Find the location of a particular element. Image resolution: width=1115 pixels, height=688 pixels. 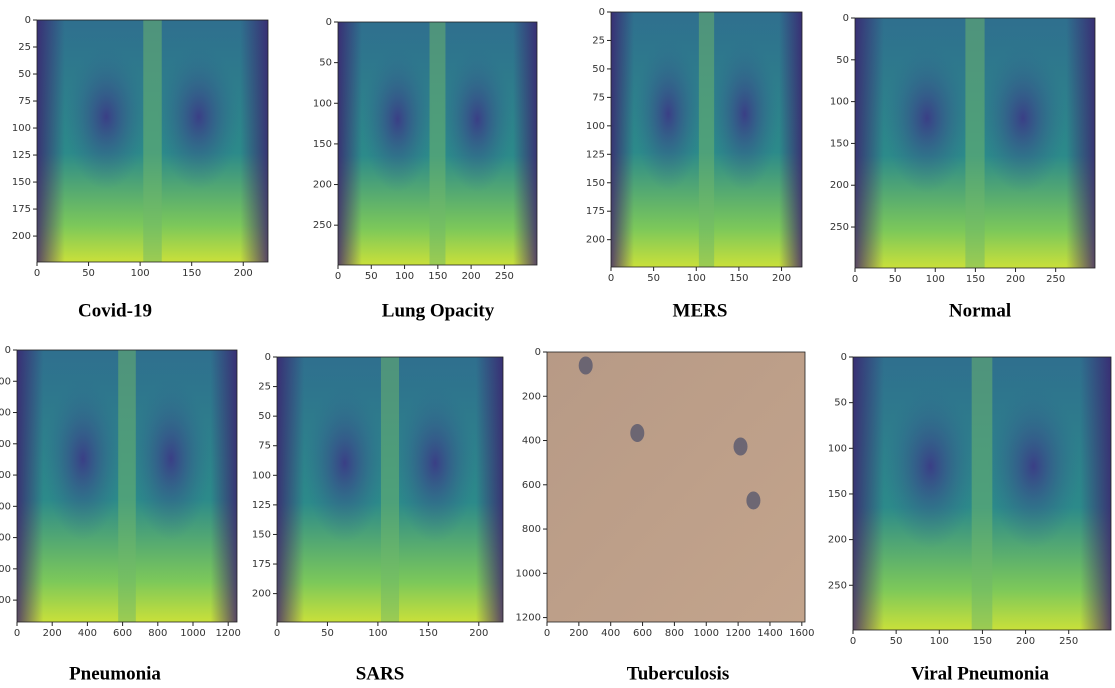

x-tick-label: 1200 is located at coordinates (737, 633).